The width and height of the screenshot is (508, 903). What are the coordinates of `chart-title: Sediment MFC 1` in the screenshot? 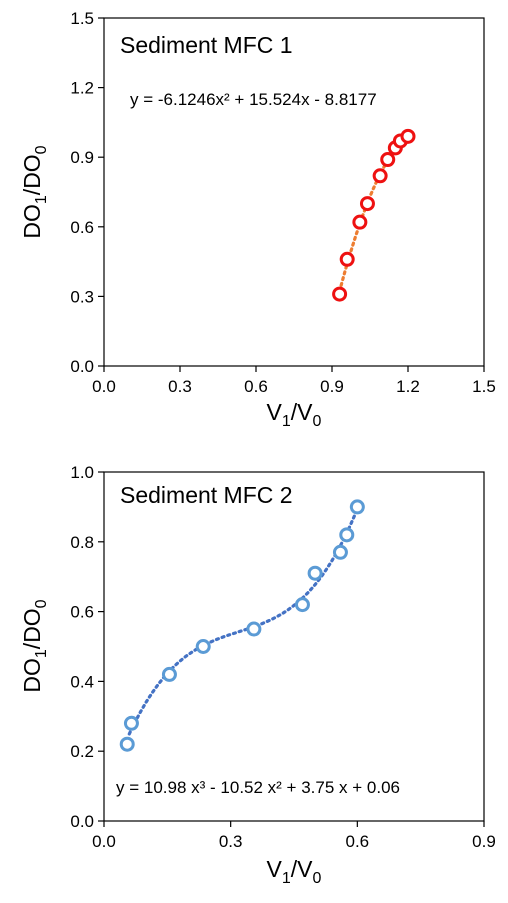 It's located at (206, 45).